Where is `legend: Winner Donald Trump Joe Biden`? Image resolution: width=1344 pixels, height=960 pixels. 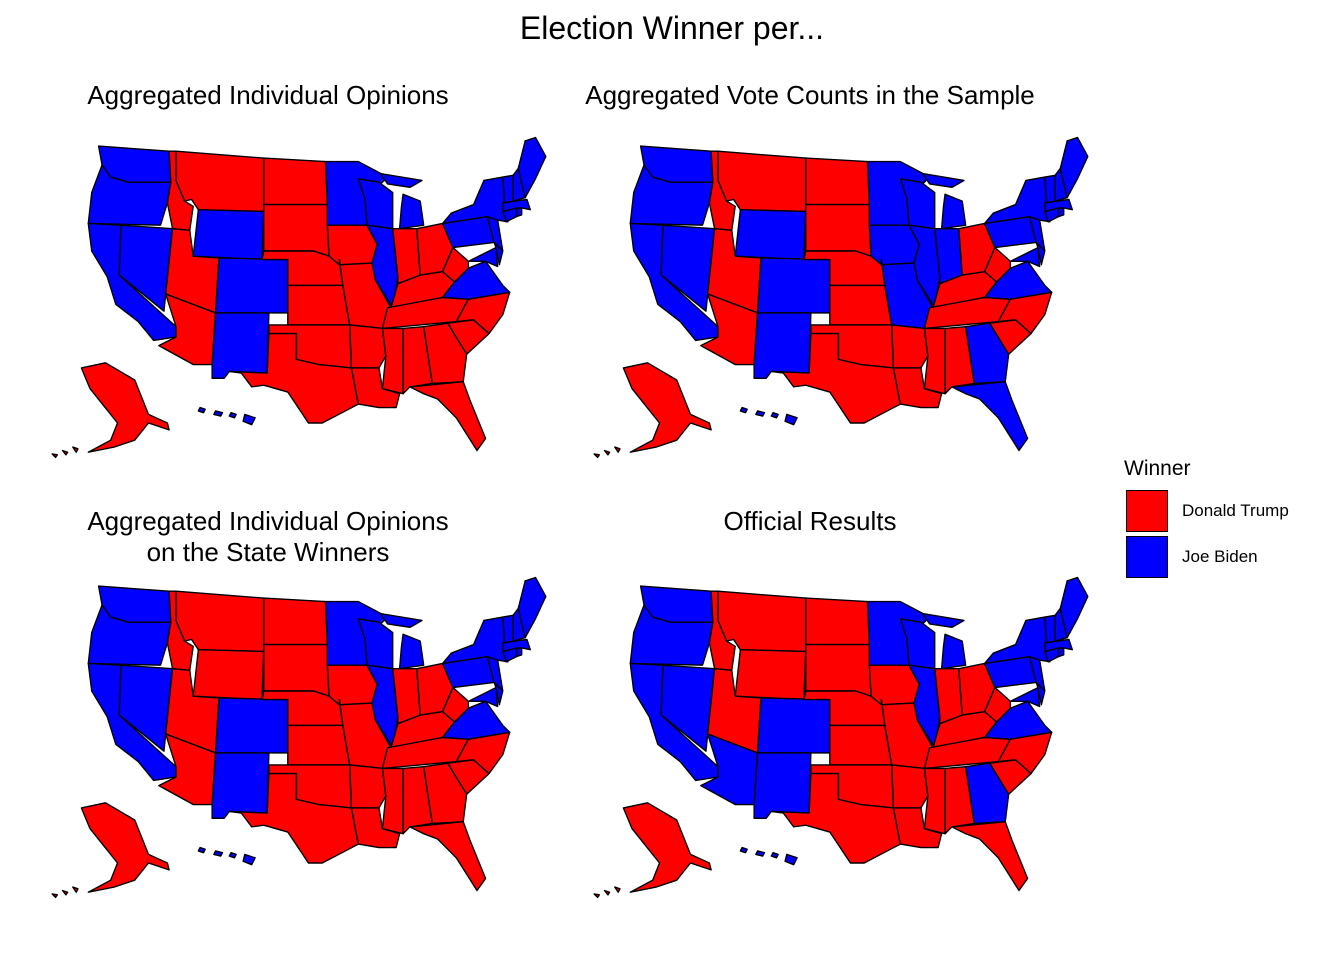 legend: Winner Donald Trump Joe Biden is located at coordinates (1229, 517).